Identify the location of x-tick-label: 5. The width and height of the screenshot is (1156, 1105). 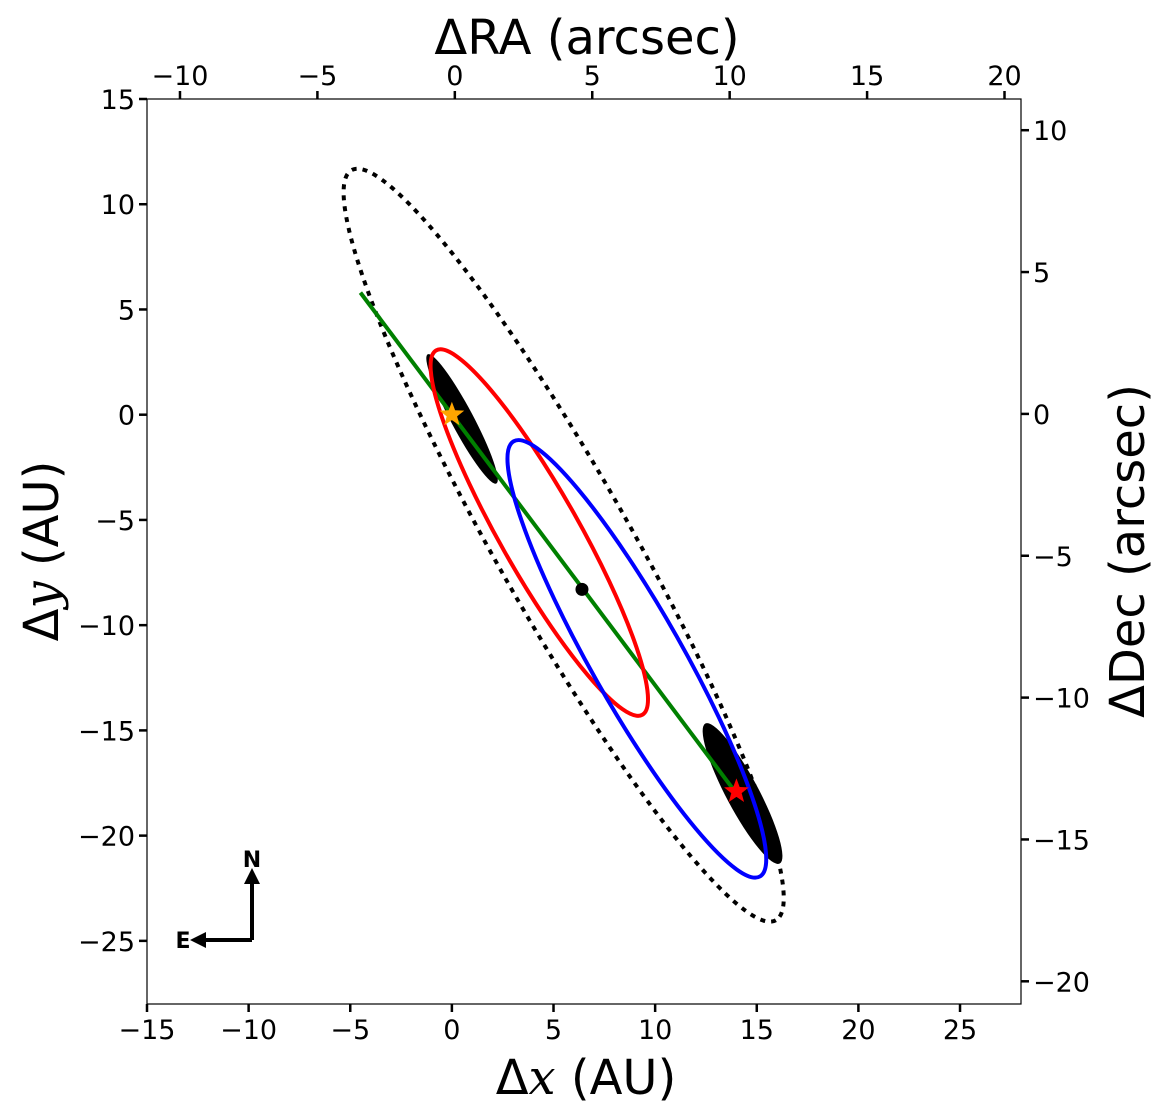
(553, 1030).